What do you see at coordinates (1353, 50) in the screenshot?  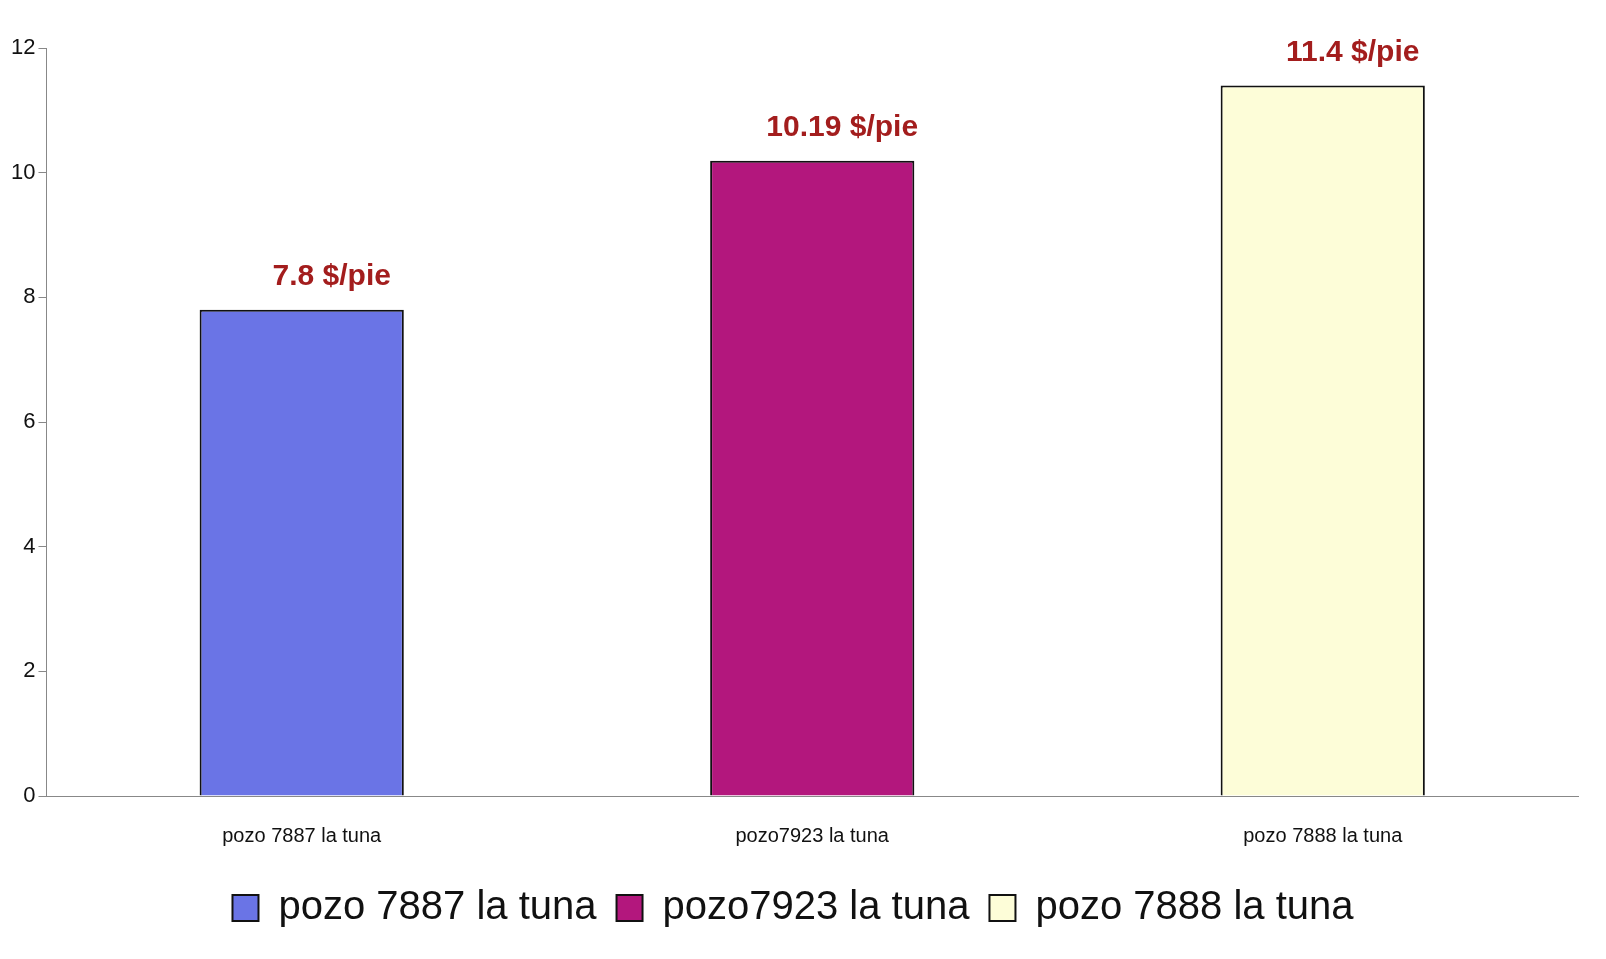 I see `data-label: 11.4 $/pie` at bounding box center [1353, 50].